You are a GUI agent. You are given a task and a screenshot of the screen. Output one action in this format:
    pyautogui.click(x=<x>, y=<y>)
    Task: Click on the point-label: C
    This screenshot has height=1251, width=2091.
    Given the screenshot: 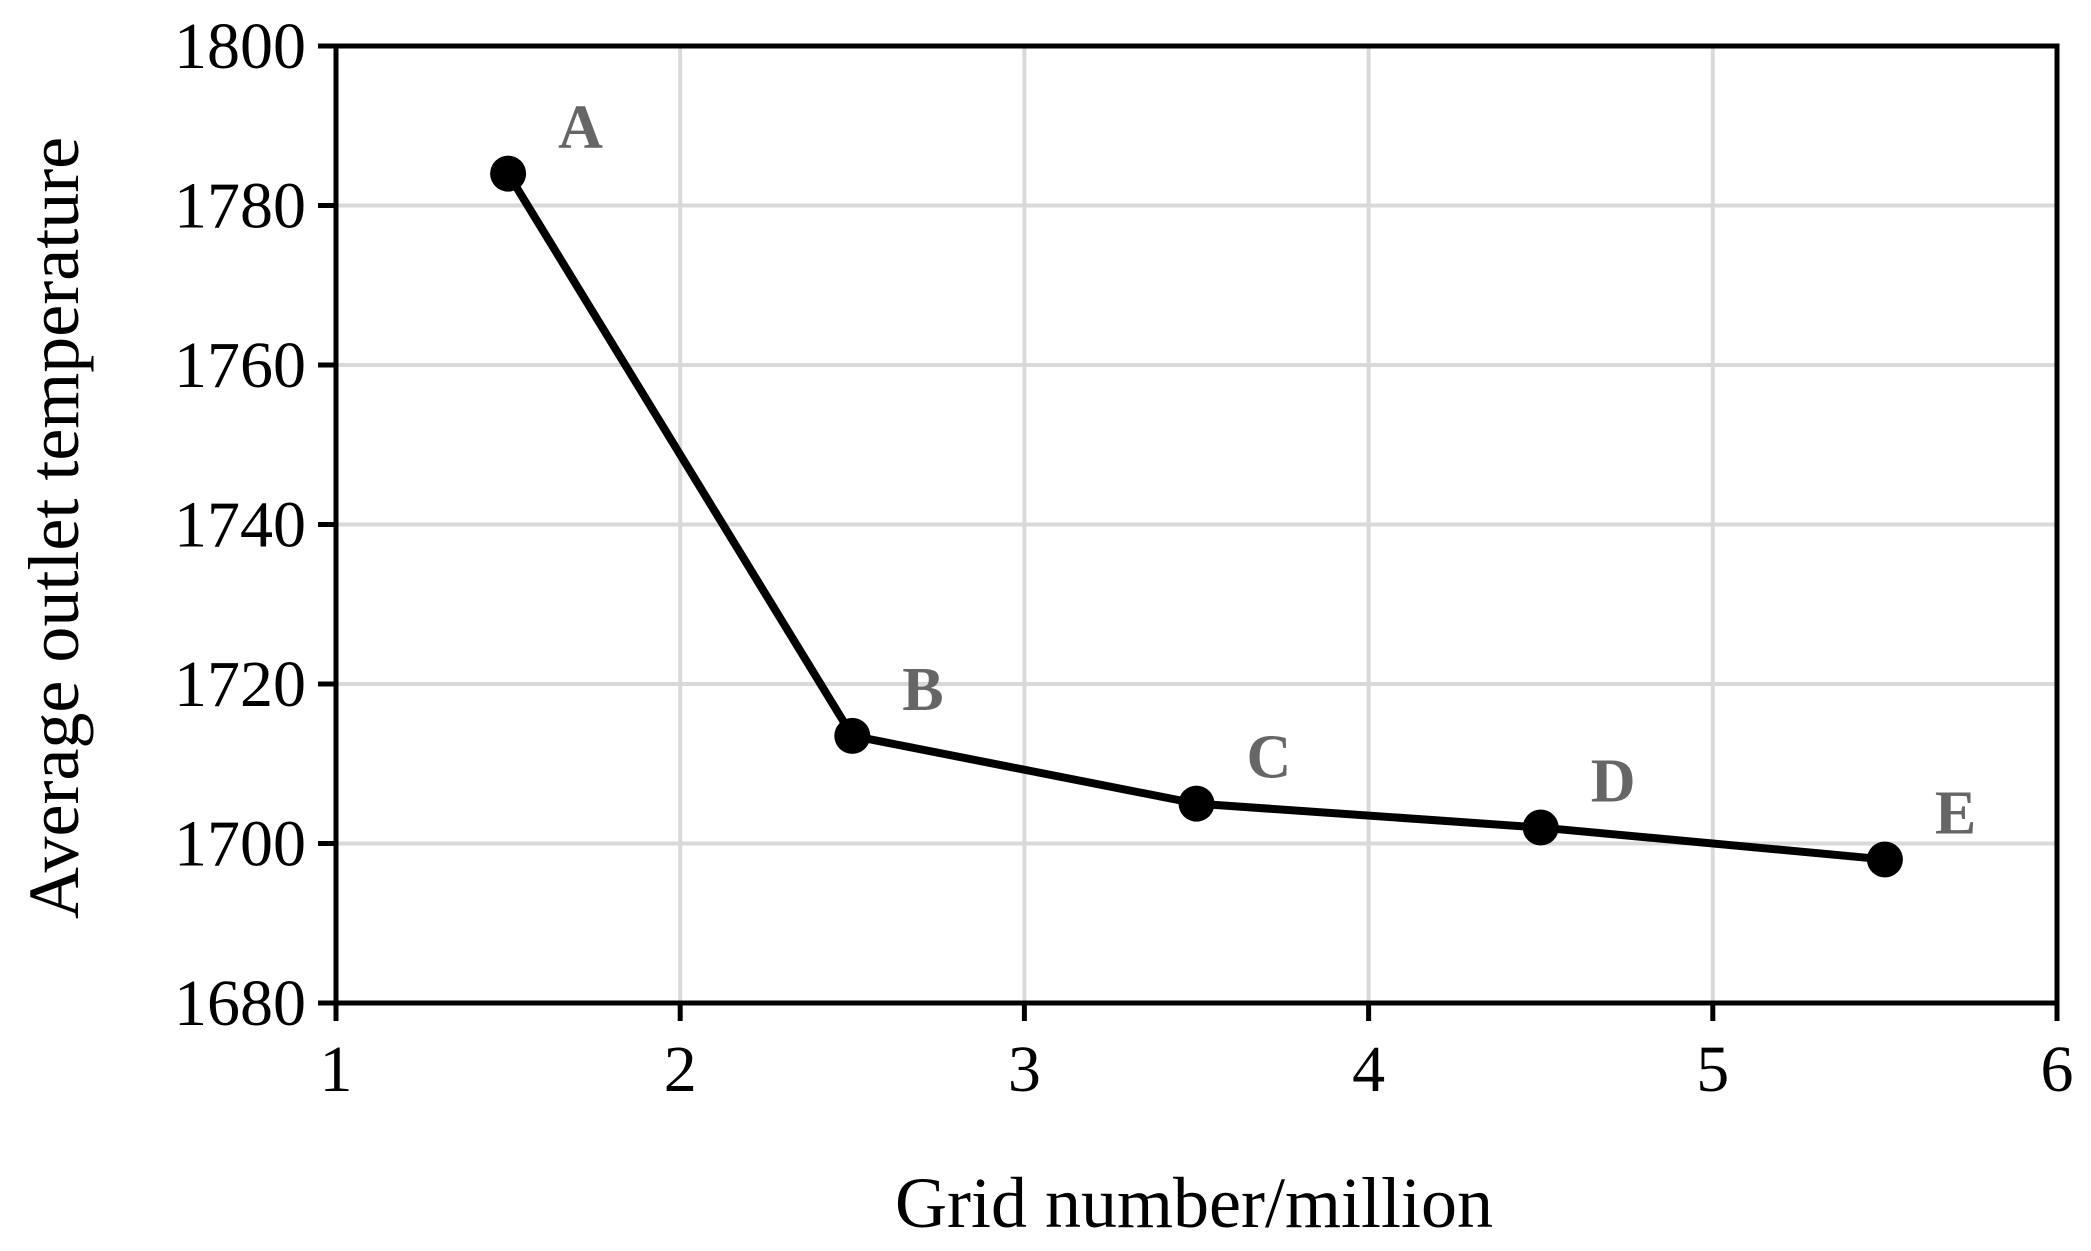 What is the action you would take?
    pyautogui.click(x=1269, y=758)
    